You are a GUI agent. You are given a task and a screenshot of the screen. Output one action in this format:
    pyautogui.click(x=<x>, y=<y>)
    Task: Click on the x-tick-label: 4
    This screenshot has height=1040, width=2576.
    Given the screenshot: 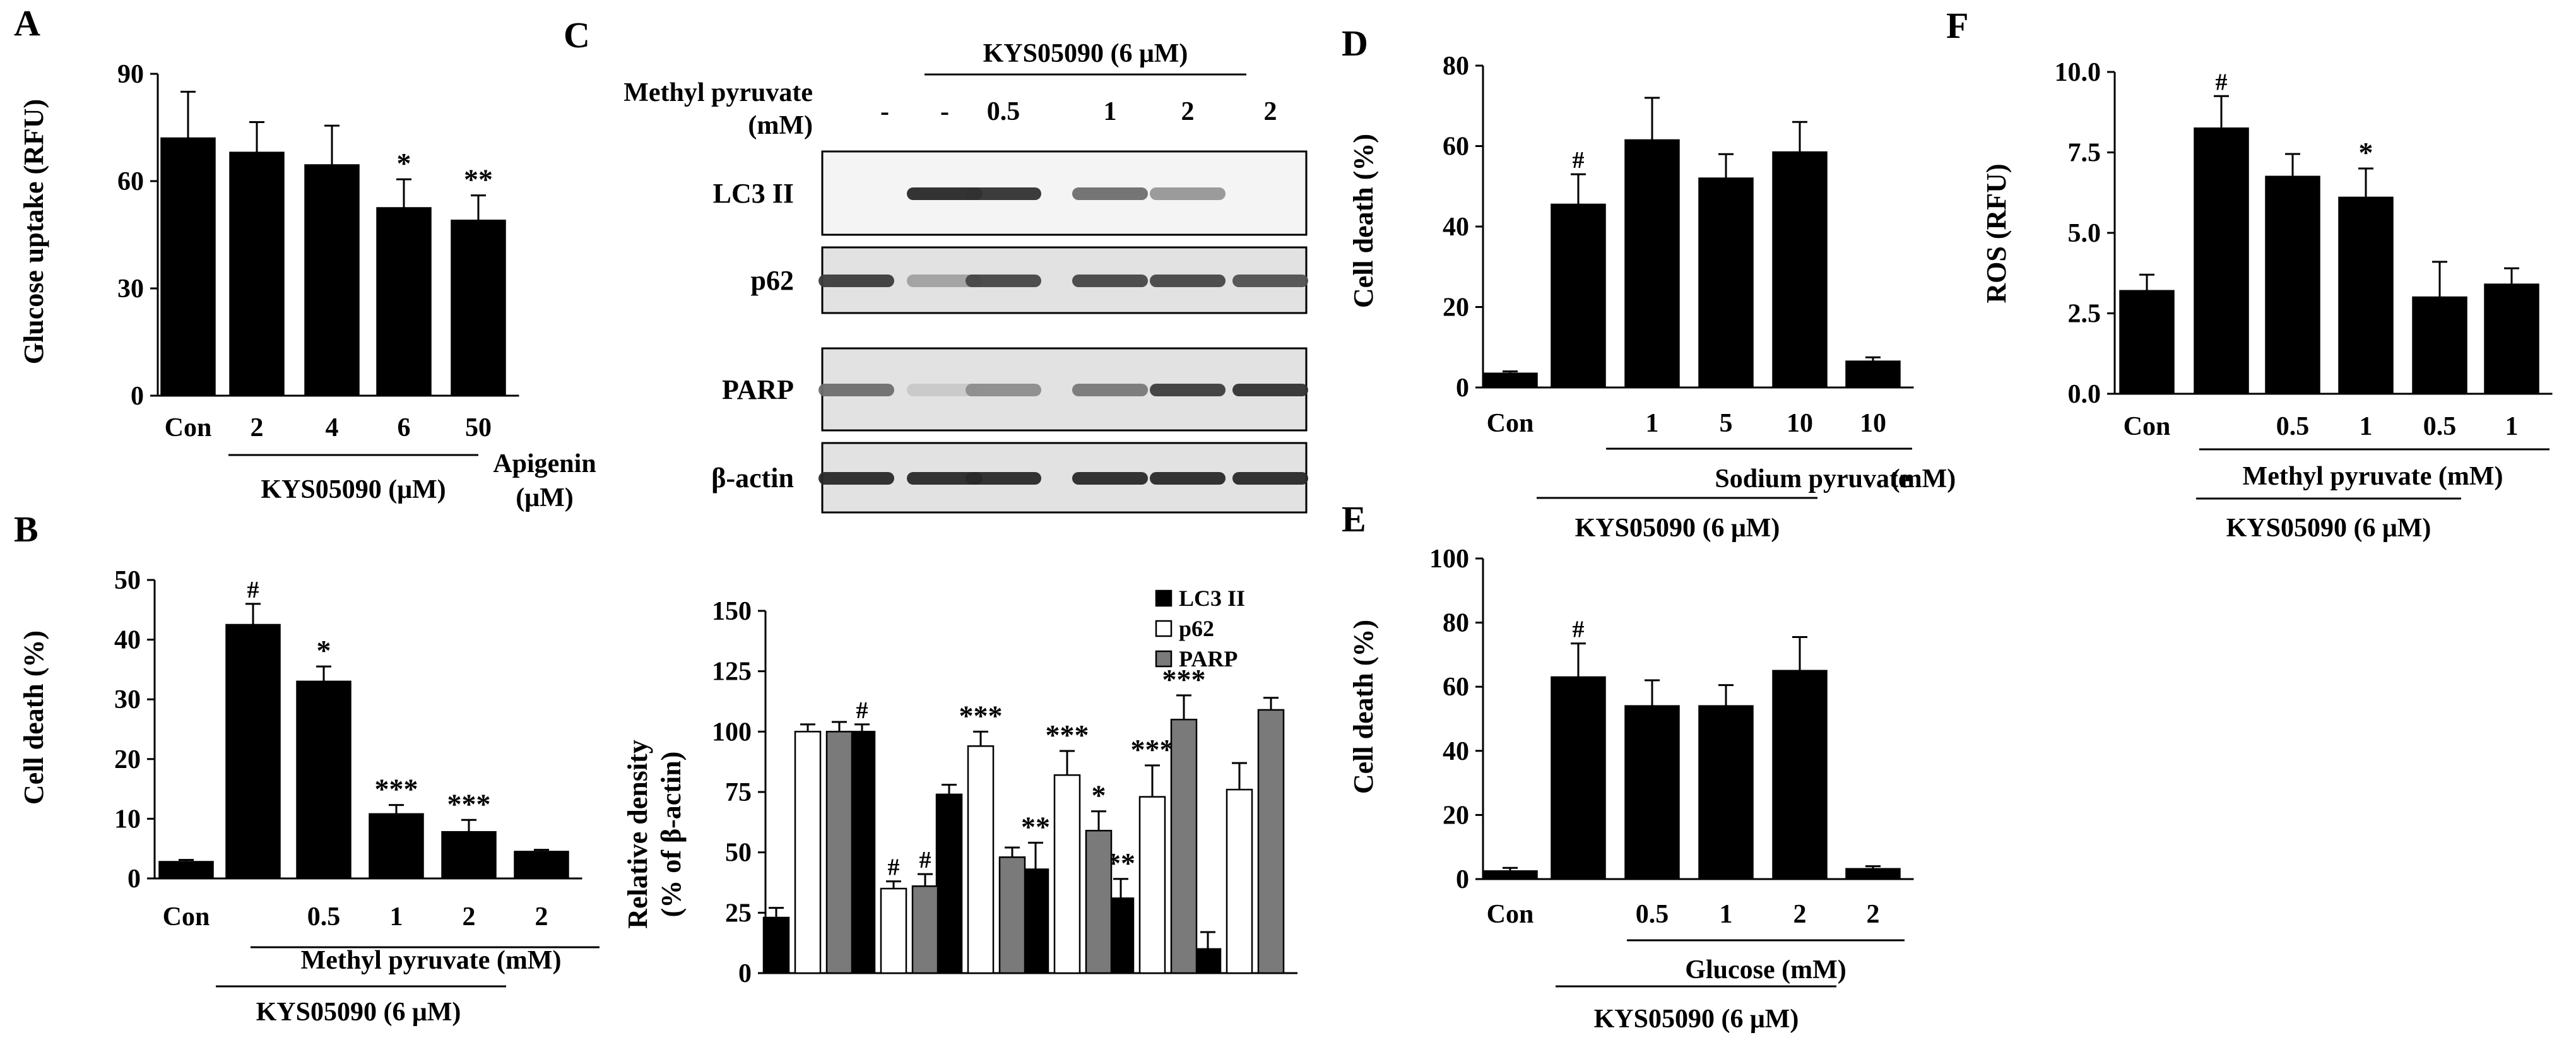 What is the action you would take?
    pyautogui.click(x=333, y=427)
    